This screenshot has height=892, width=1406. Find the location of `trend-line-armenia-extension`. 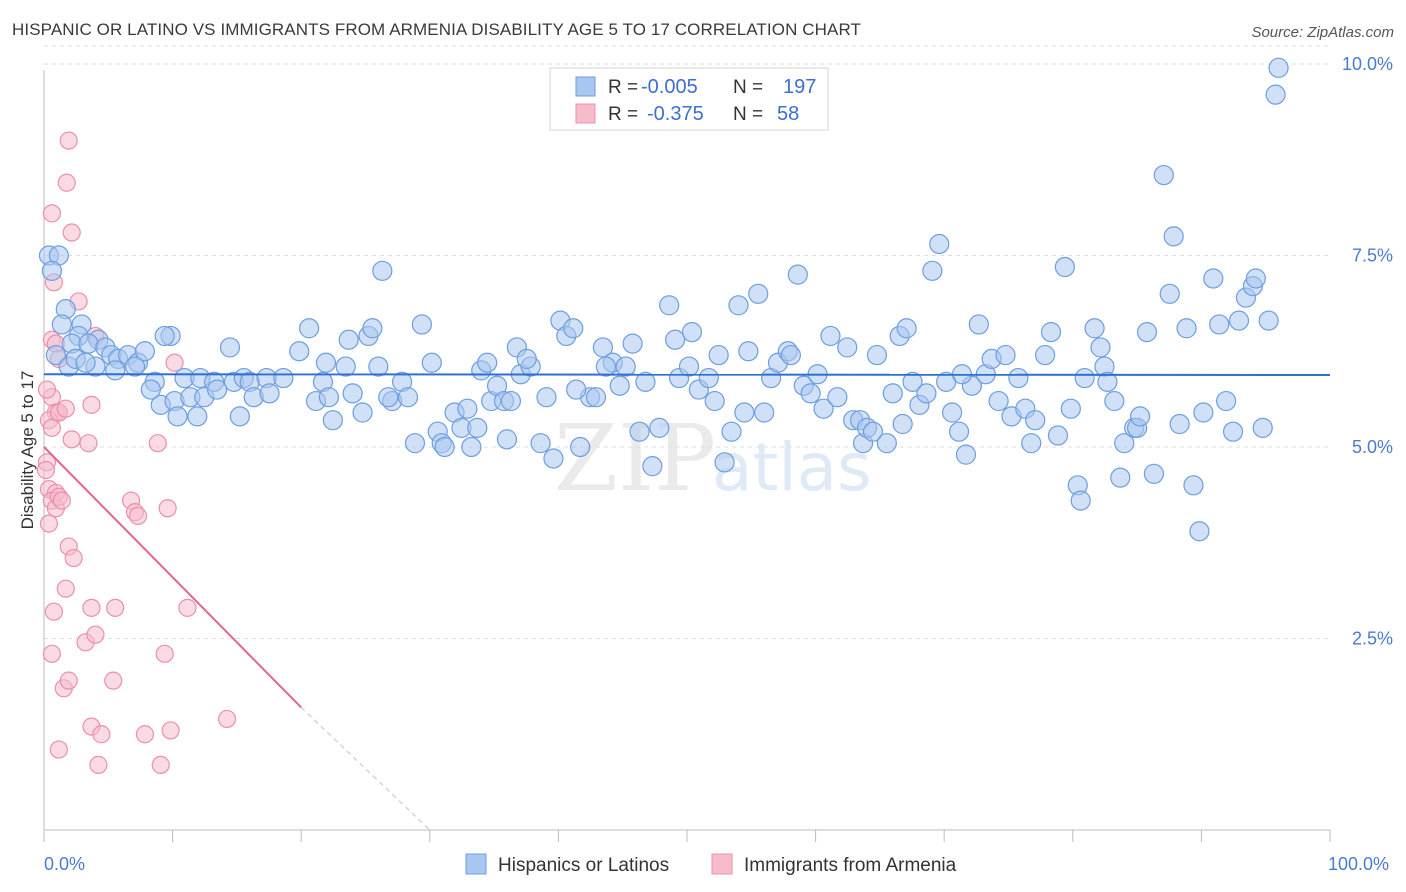

trend-line-armenia-extension is located at coordinates (365, 769).